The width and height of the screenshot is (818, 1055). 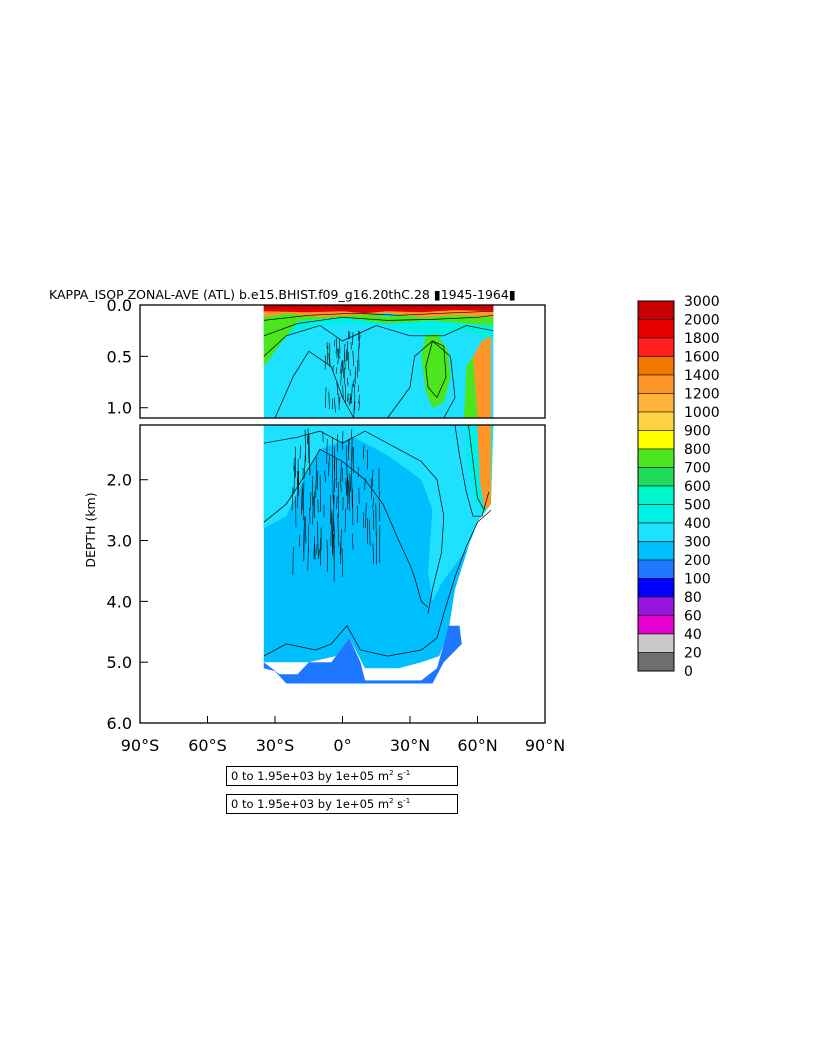 What do you see at coordinates (697, 561) in the screenshot?
I see `colorbar-label-14: 200` at bounding box center [697, 561].